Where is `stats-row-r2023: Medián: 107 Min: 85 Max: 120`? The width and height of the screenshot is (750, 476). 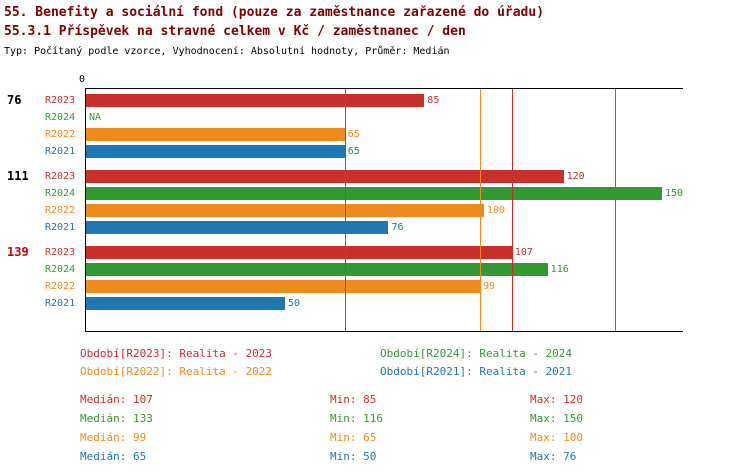
stats-row-r2023: Medián: 107 Min: 85 Max: 120 is located at coordinates (390, 399).